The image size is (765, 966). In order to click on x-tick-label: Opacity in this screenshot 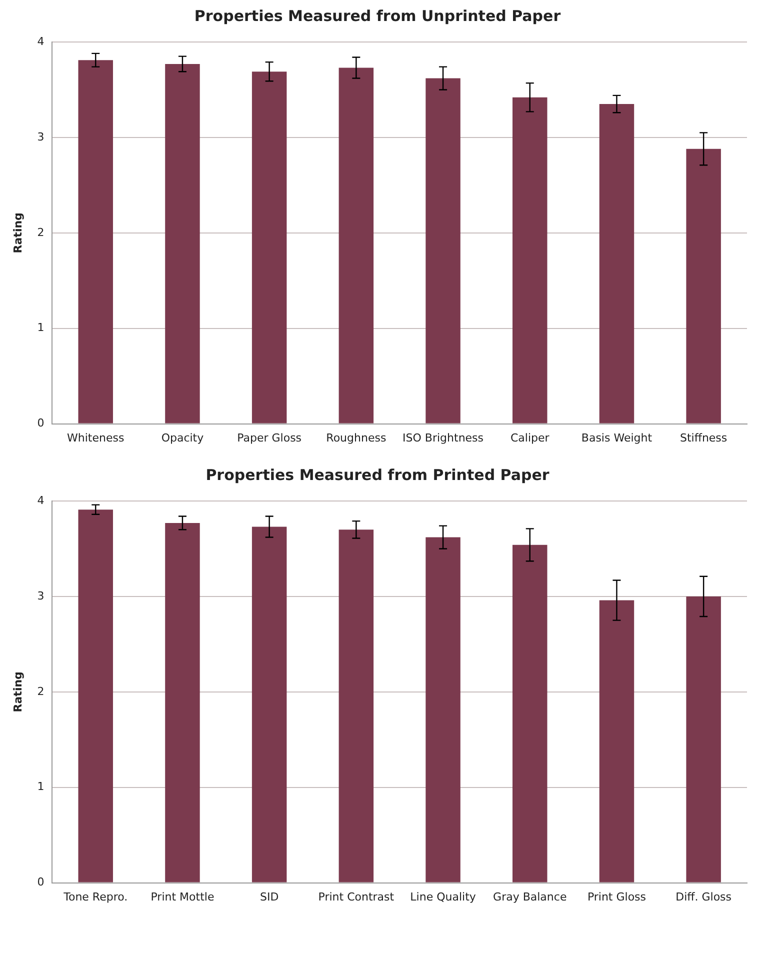, I will do `click(182, 437)`.